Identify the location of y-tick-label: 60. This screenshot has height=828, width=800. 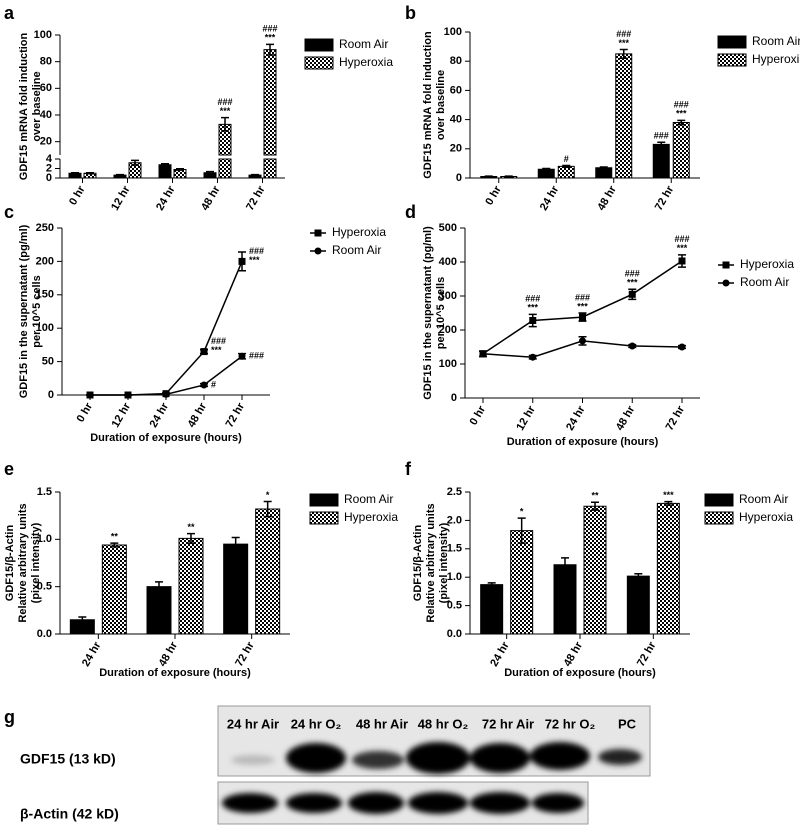
(456, 90).